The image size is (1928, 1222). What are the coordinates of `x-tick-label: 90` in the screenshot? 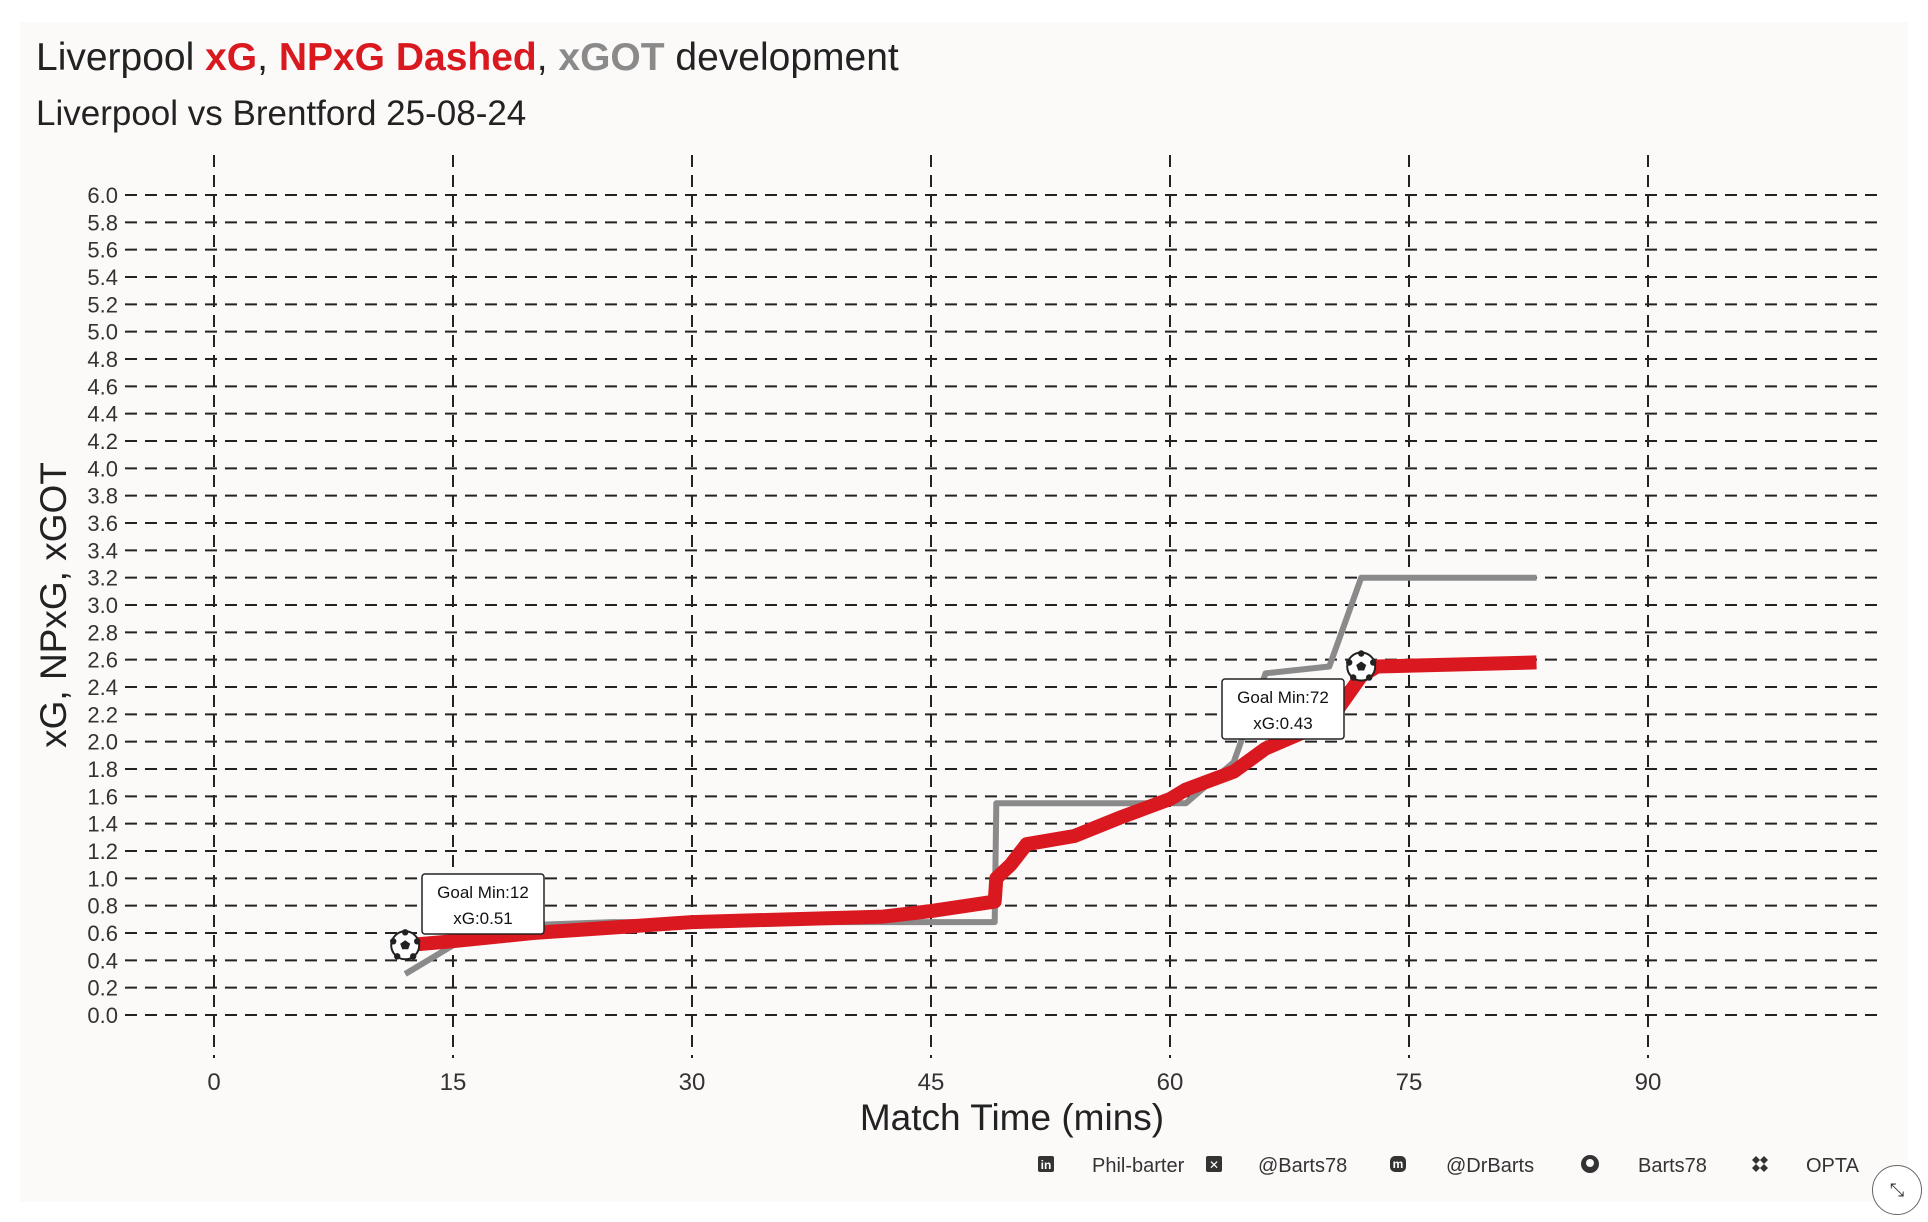 It's located at (1648, 1082).